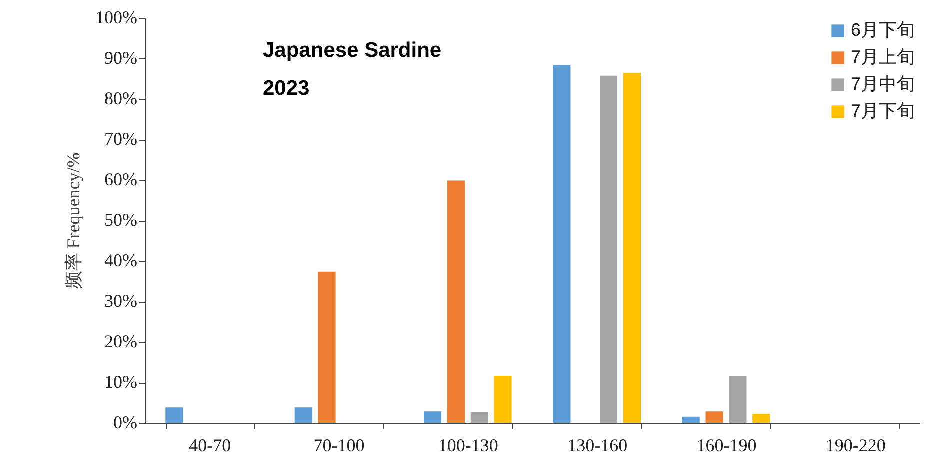 The height and width of the screenshot is (469, 936). I want to click on y-tick-label: 100%, so click(117, 18).